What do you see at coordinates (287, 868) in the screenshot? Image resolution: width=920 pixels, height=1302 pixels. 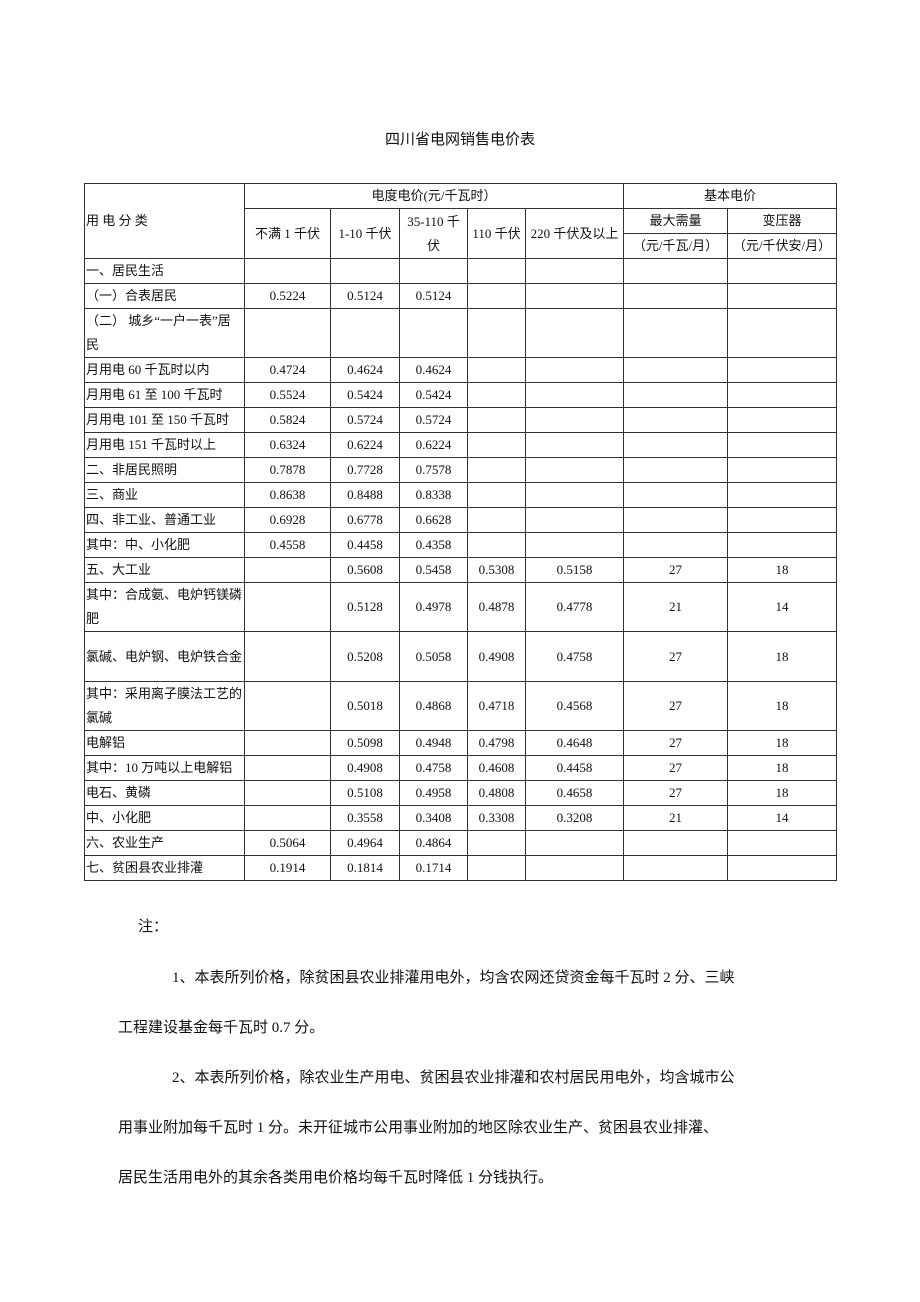 I see `price-cell: 0.1914` at bounding box center [287, 868].